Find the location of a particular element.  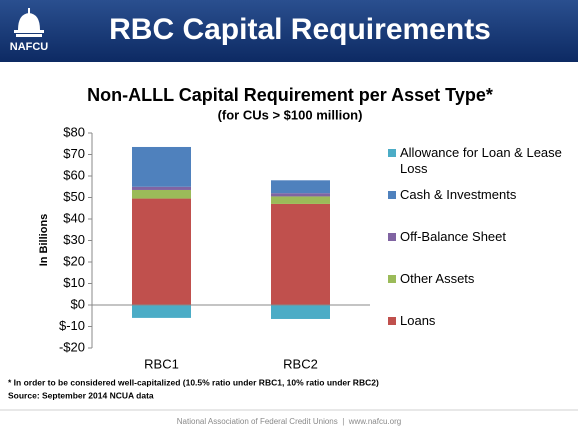

source-note: Source: September 2014 NCUA data is located at coordinates (81, 395).